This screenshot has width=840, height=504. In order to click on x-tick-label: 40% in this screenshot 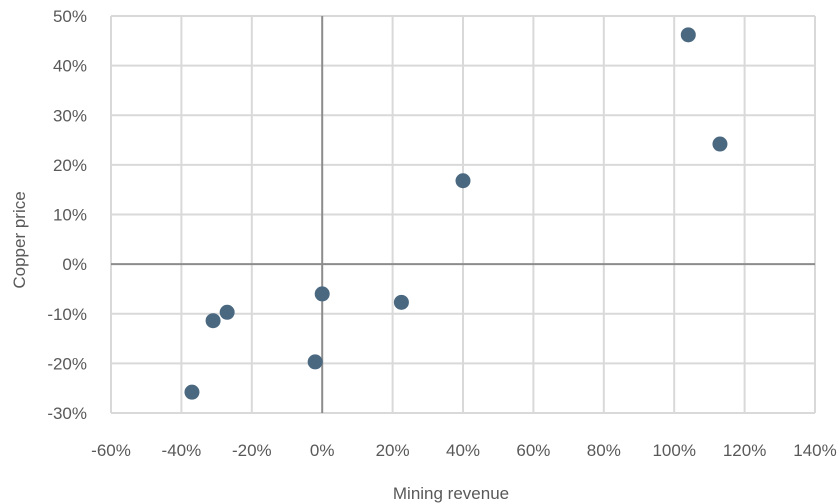, I will do `click(463, 450)`.